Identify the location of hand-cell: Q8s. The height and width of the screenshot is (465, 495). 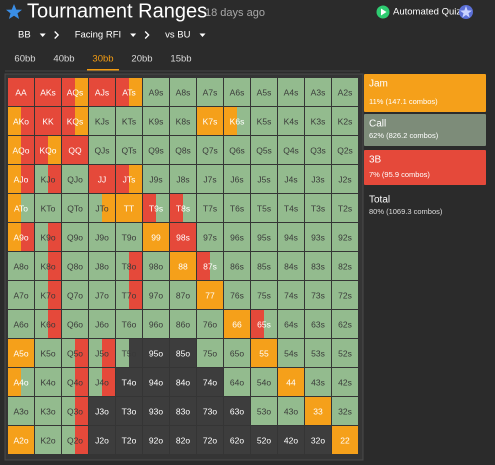
(183, 150).